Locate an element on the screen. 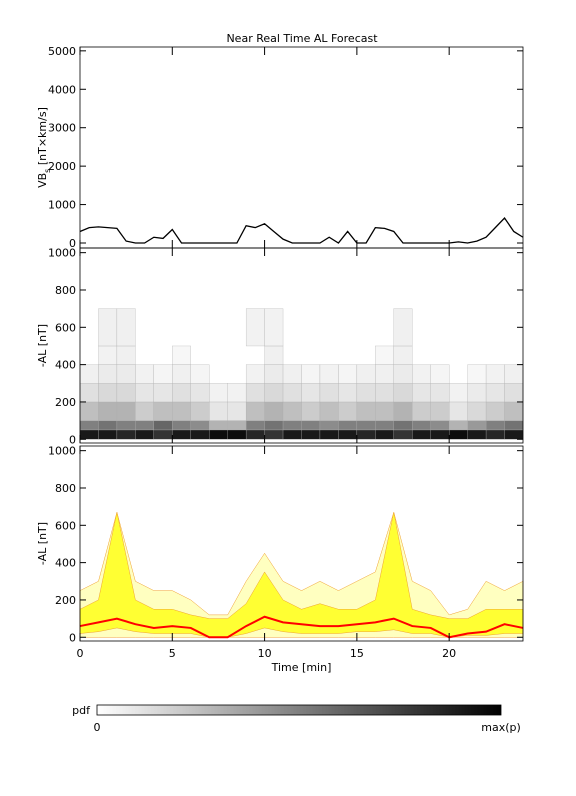  y-tick-label: 3000 is located at coordinates (62, 128).